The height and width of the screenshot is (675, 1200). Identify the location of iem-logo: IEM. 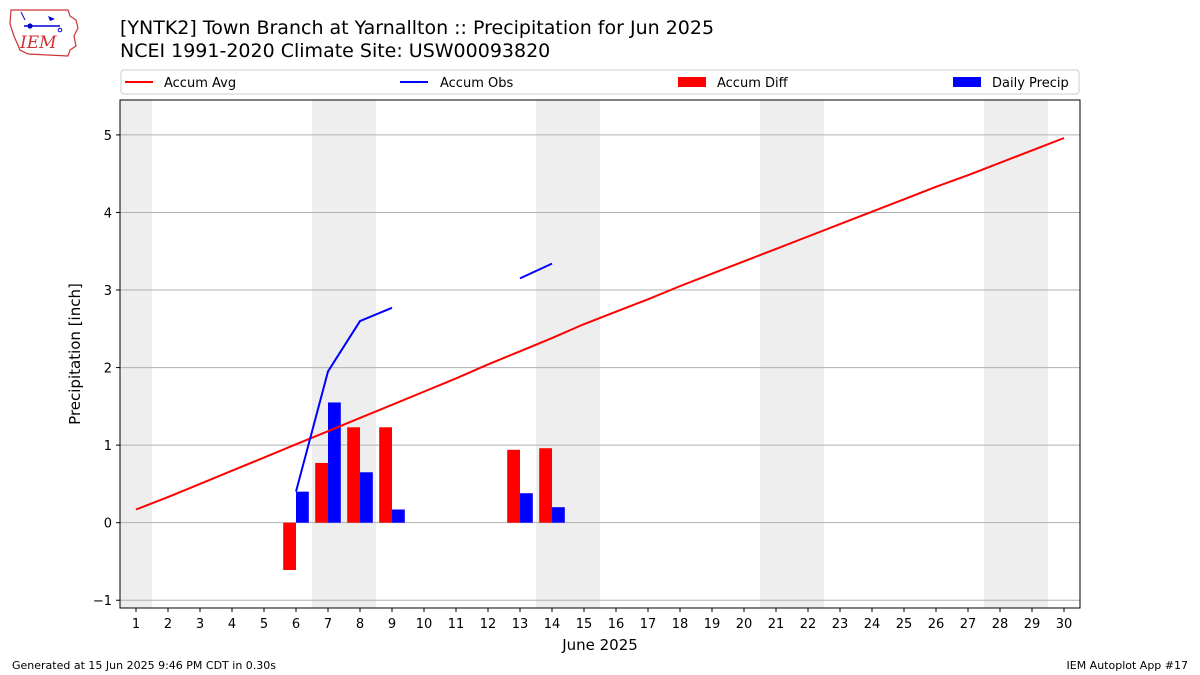
(44, 33).